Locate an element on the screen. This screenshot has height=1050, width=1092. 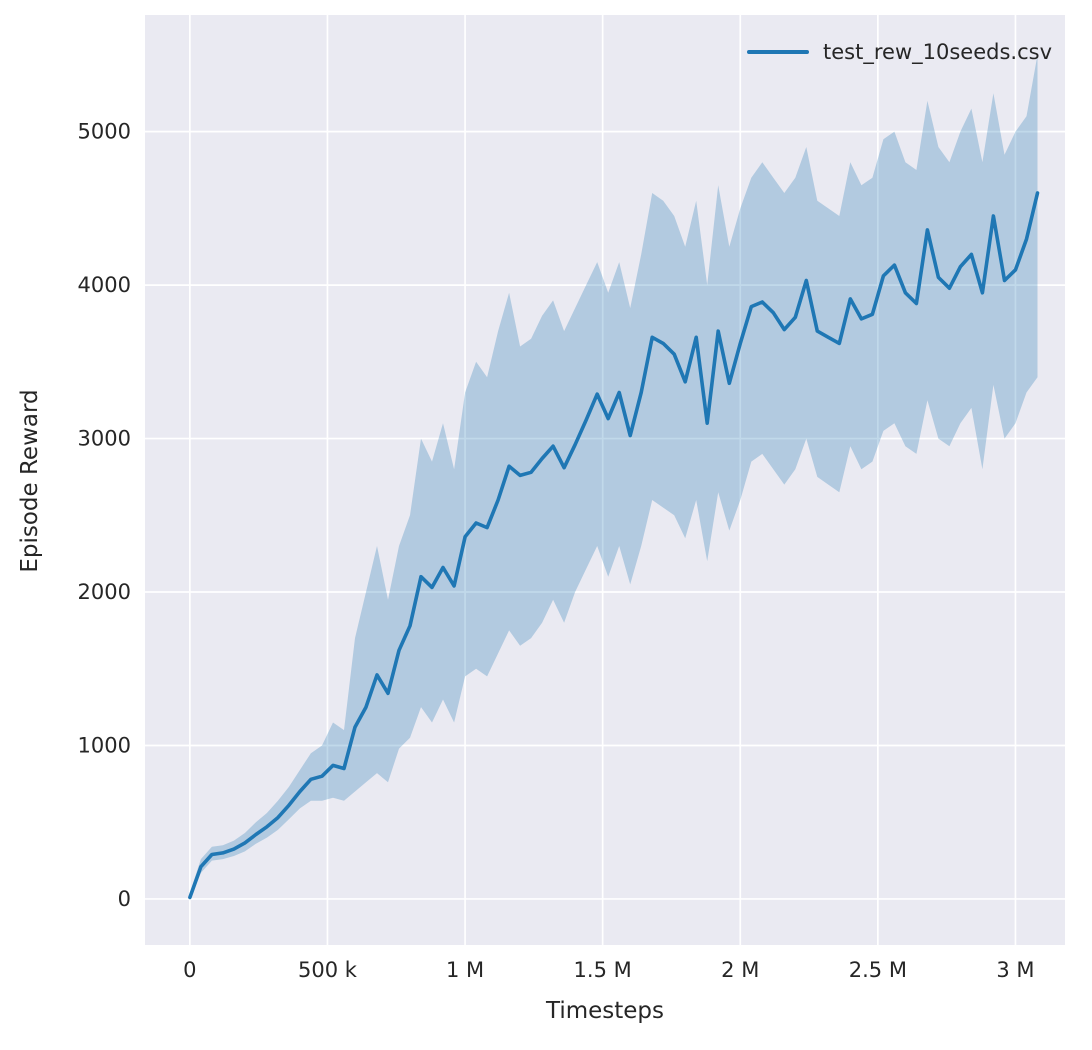
x-tick-label: 2 M is located at coordinates (740, 970).